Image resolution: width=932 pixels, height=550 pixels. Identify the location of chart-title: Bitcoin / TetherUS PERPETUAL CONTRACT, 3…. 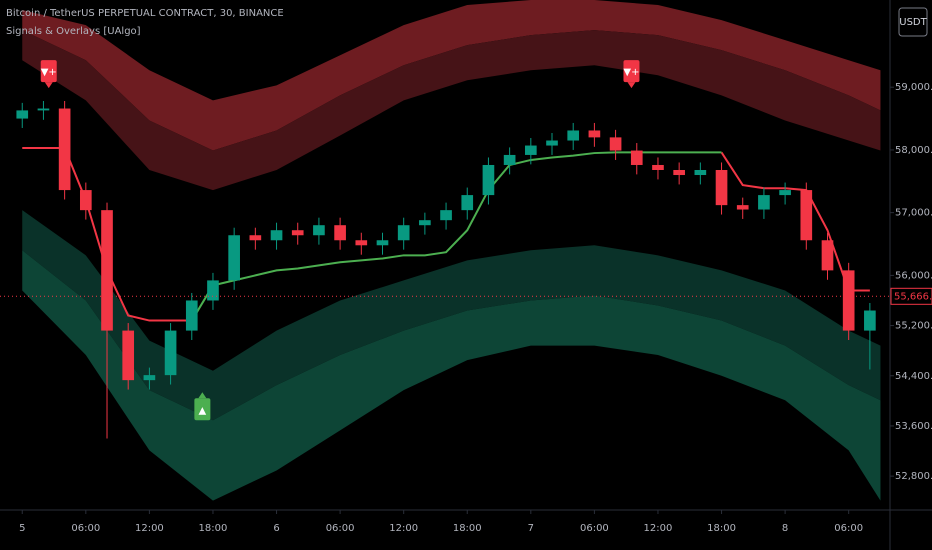
(145, 13).